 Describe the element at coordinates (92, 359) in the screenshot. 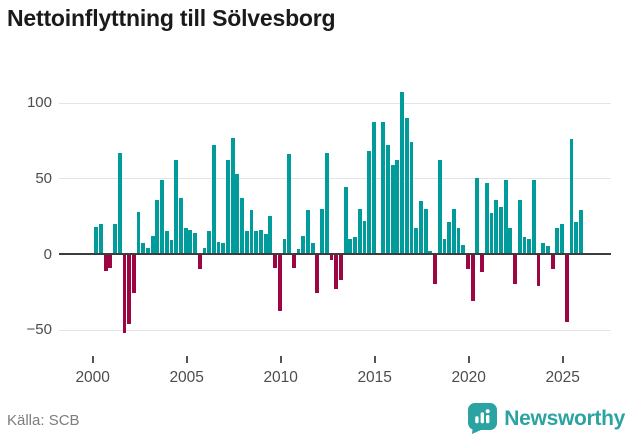

I see `x-axis-tick-2000` at that location.